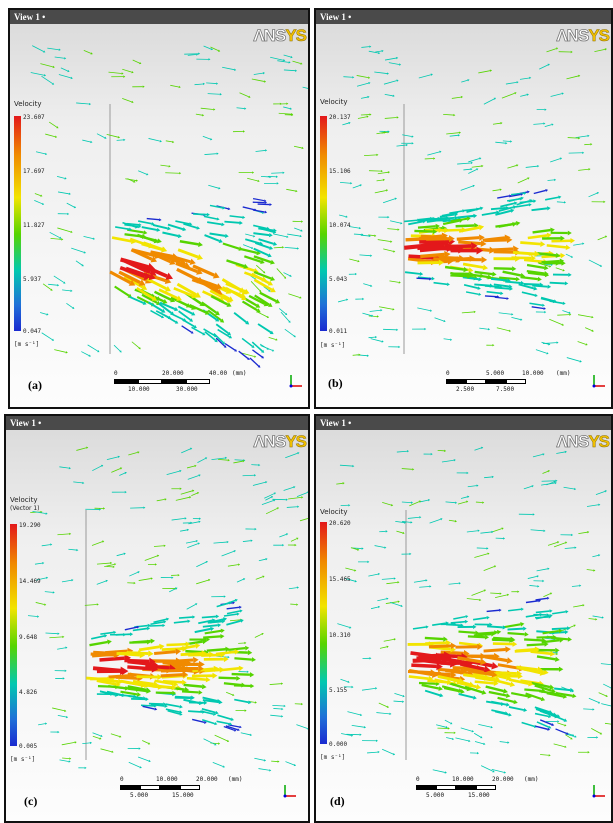 This screenshot has width=613, height=823. What do you see at coordinates (335, 383) in the screenshot?
I see `panel-label: (b)` at bounding box center [335, 383].